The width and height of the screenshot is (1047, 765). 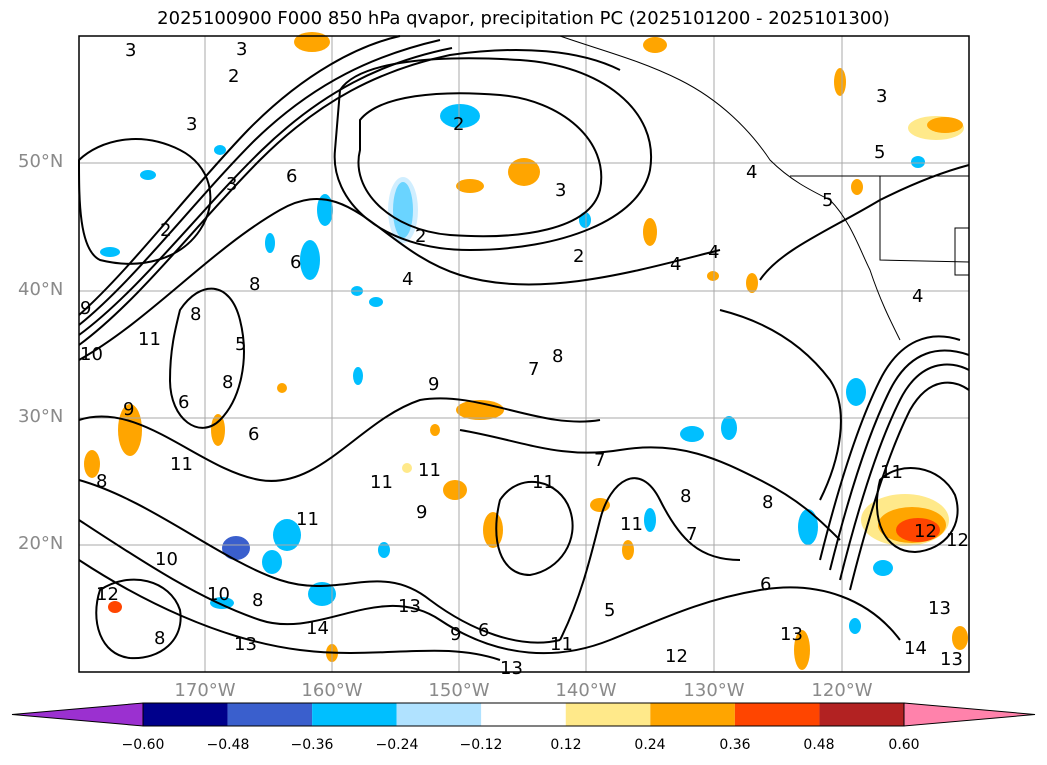 I want to click on lat-label-40n: 40°N, so click(x=41, y=289).